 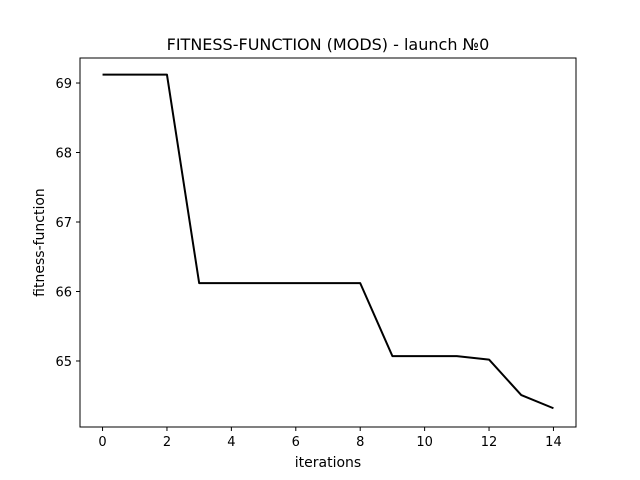 What do you see at coordinates (296, 442) in the screenshot?
I see `x-tick-label: 6` at bounding box center [296, 442].